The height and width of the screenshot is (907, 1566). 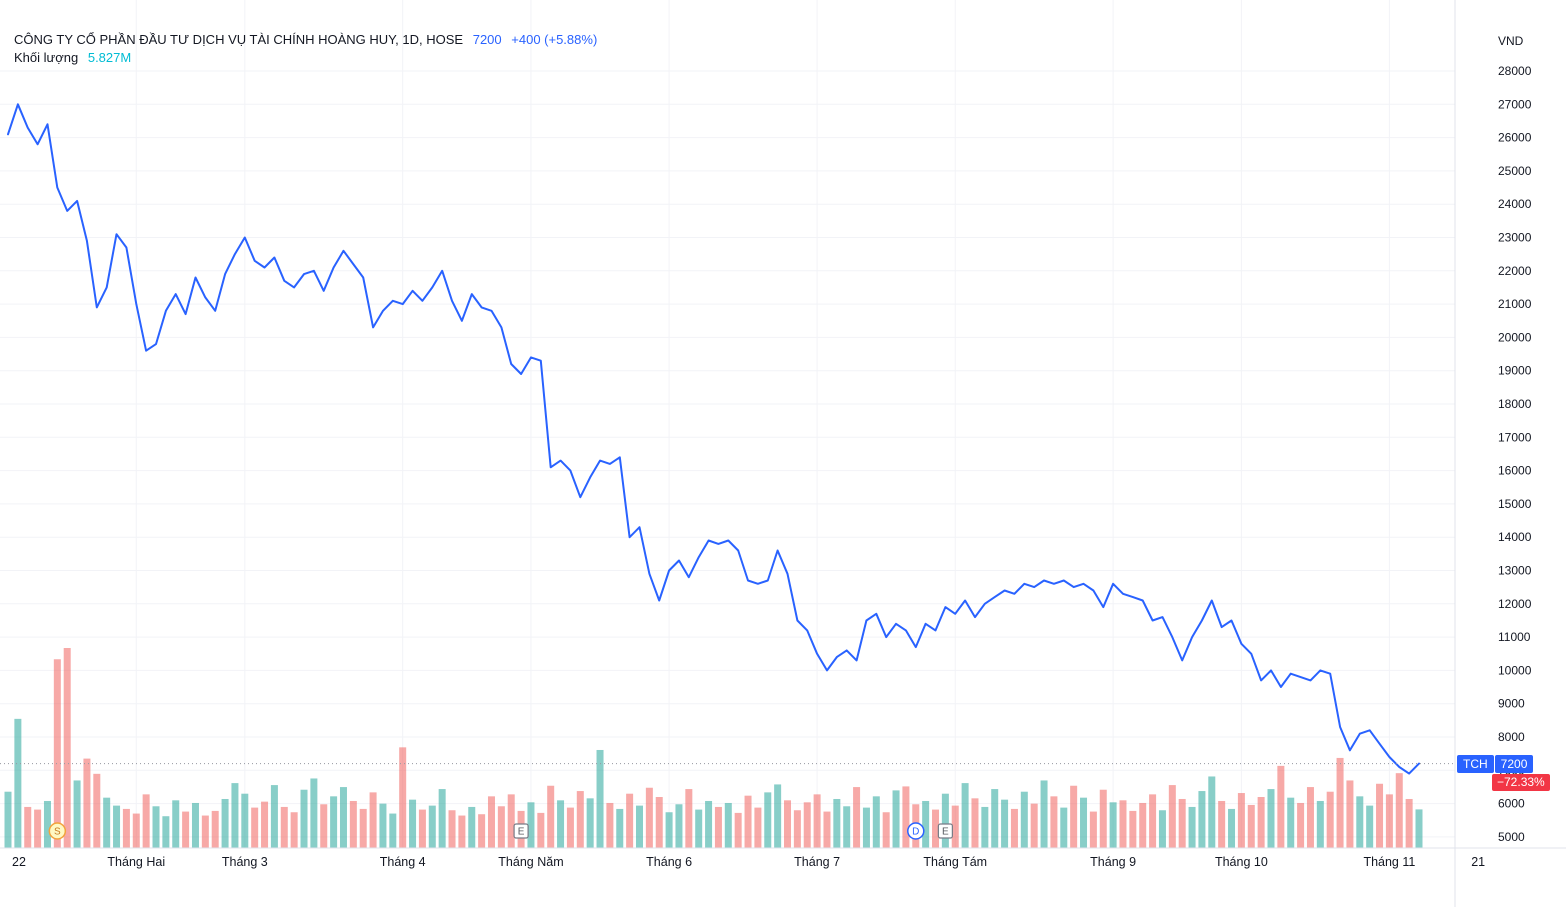 What do you see at coordinates (1389, 862) in the screenshot?
I see `time-tick-label: Tháng 11` at bounding box center [1389, 862].